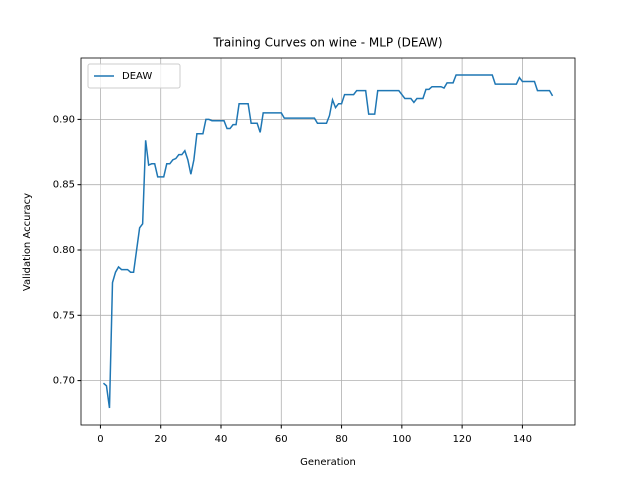 The height and width of the screenshot is (480, 640). Describe the element at coordinates (401, 439) in the screenshot. I see `x-tick-label: 100` at that location.